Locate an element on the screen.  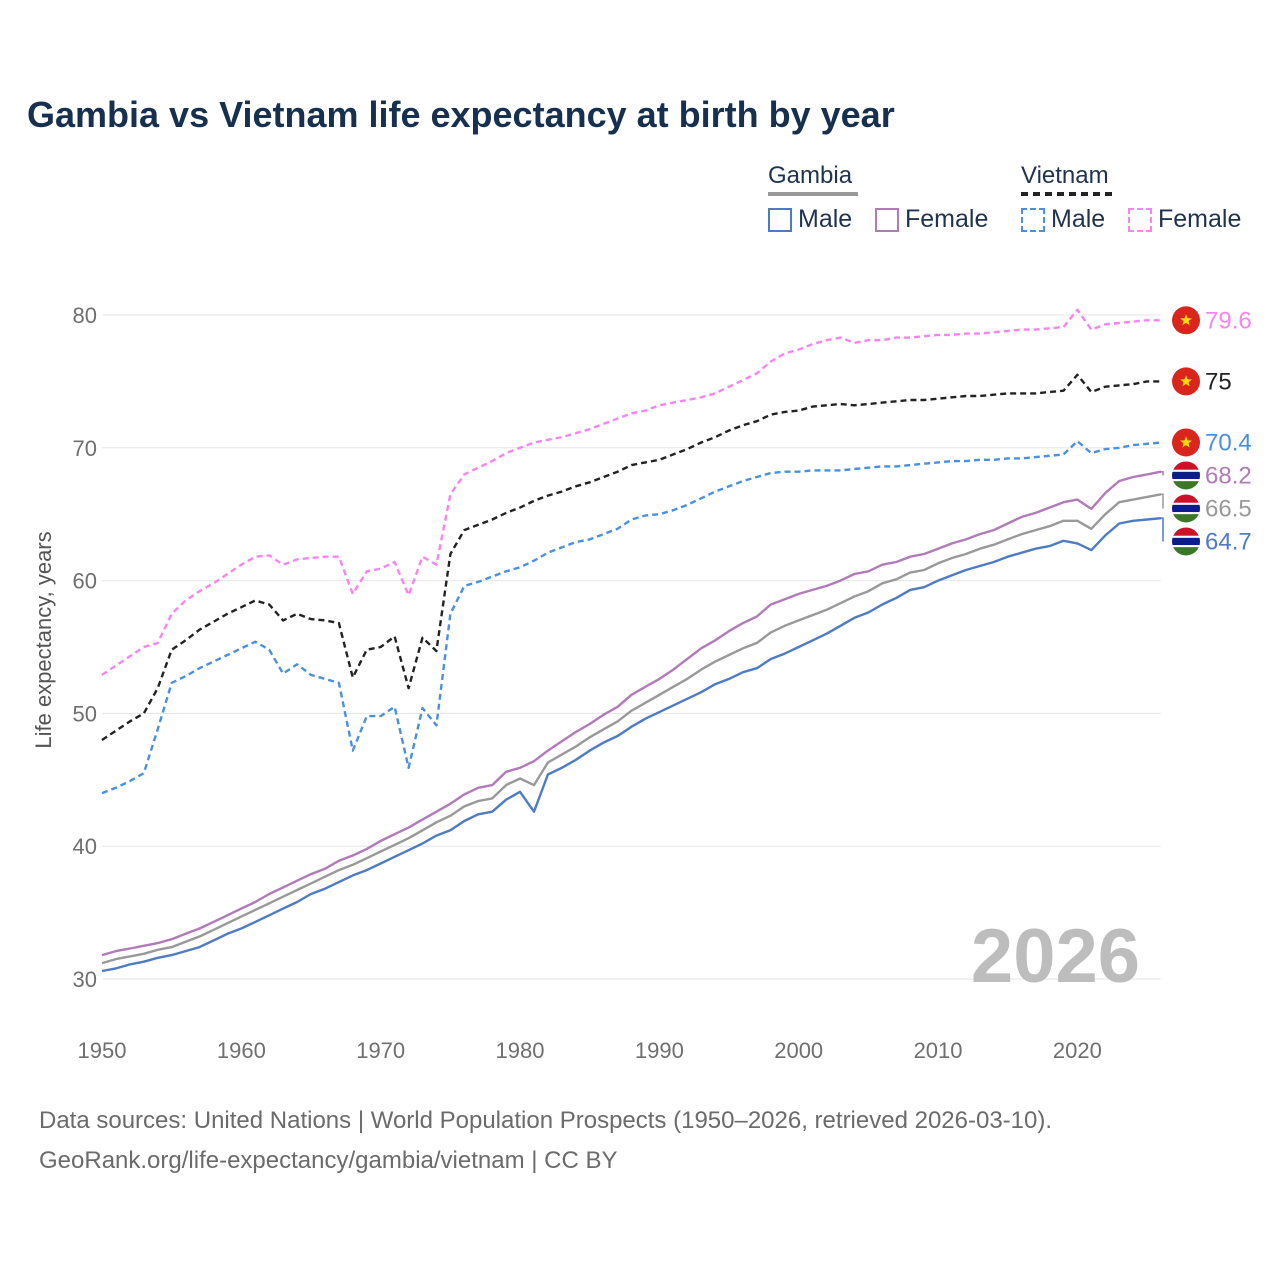
legend-group-vietnam-label: Vietnam is located at coordinates (1065, 175).